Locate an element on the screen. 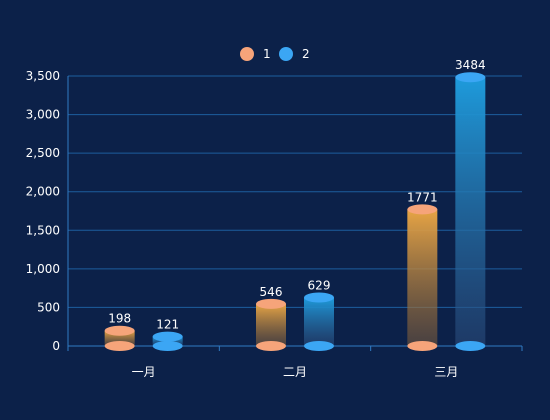 The height and width of the screenshot is (420, 550). bar-series-1-三月 is located at coordinates (422, 277).